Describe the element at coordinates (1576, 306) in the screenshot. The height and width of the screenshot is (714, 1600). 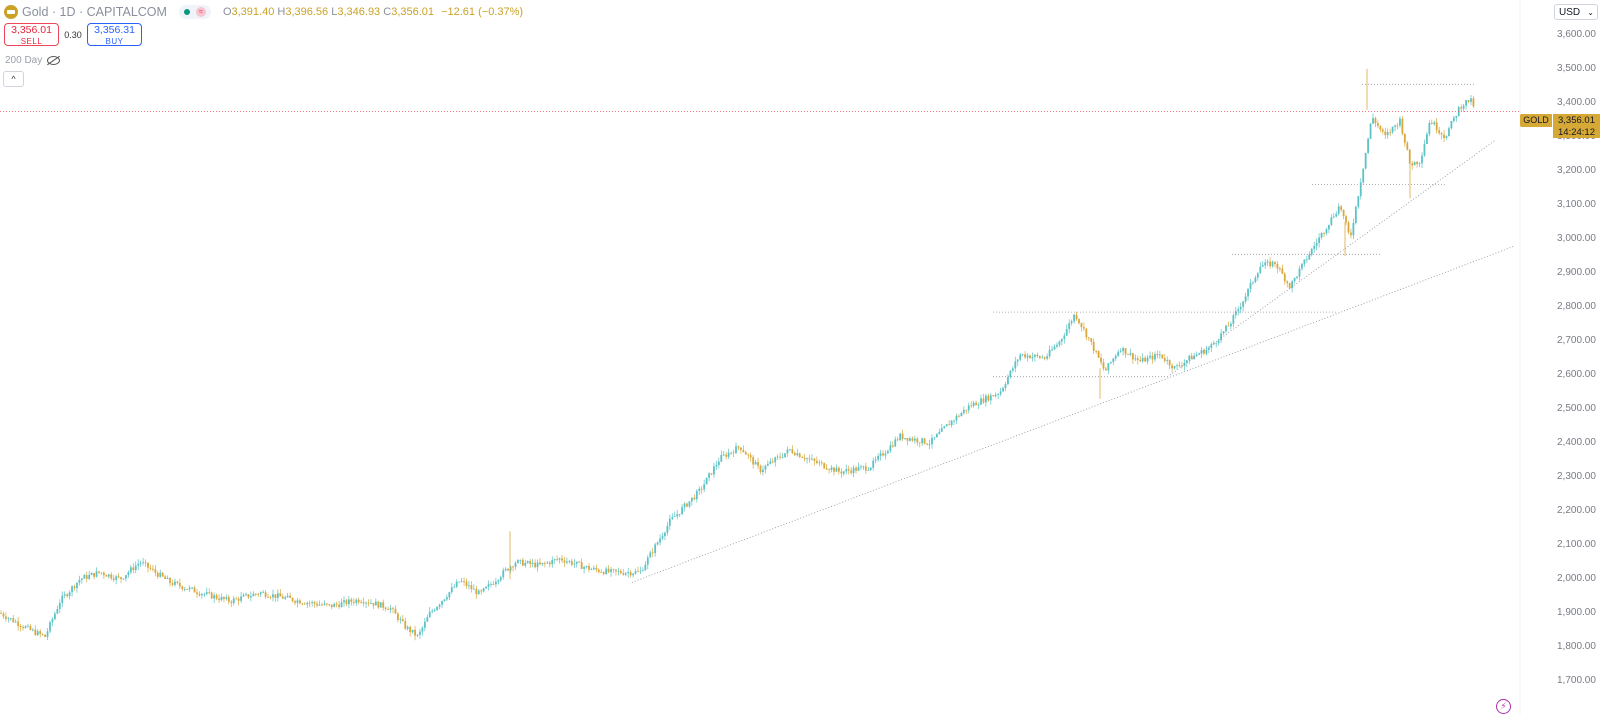
I see `axis-tick: 2,800.00` at that location.